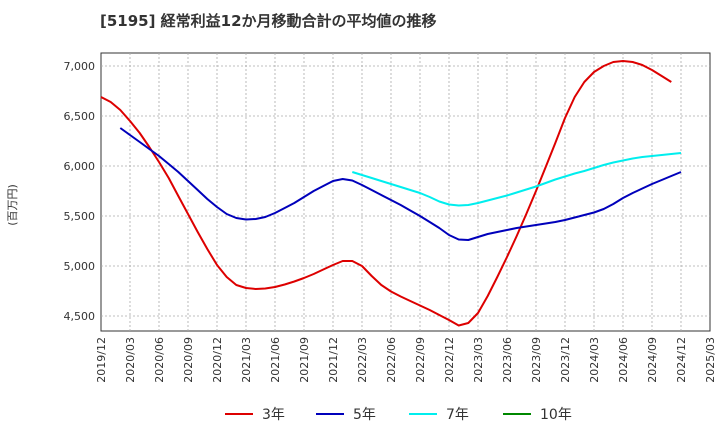 This screenshot has width=720, height=440. What do you see at coordinates (188, 360) in the screenshot?
I see `x-tick-label: 2020/09` at bounding box center [188, 360].